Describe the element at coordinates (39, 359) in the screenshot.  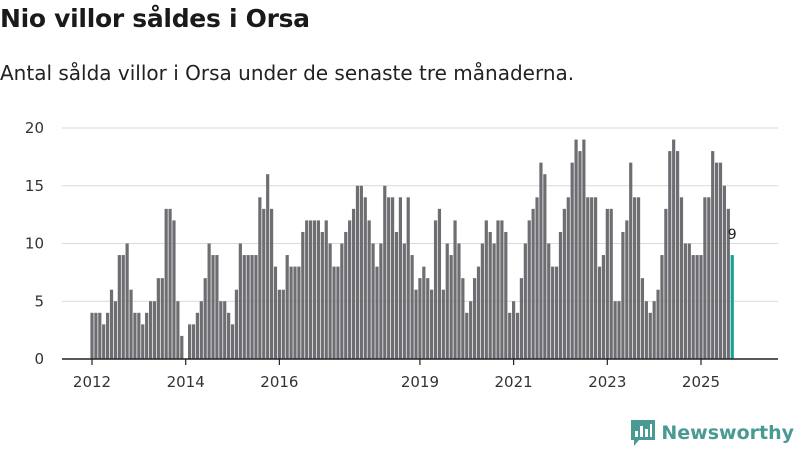
I see `y-tick-label-0: 0` at that location.